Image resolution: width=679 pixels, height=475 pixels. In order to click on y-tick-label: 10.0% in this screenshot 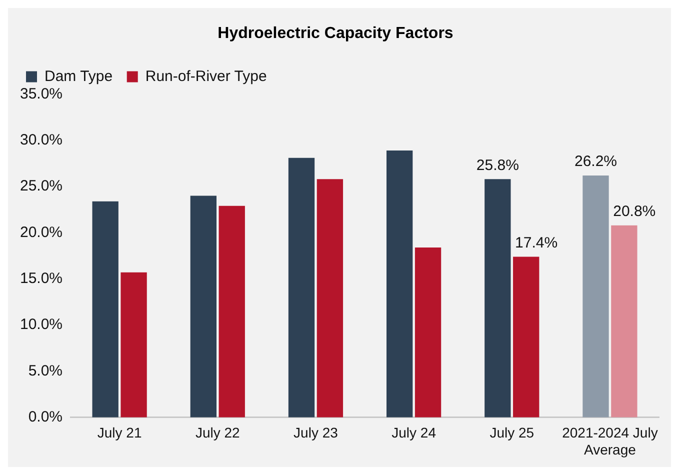, I will do `click(41, 325)`.